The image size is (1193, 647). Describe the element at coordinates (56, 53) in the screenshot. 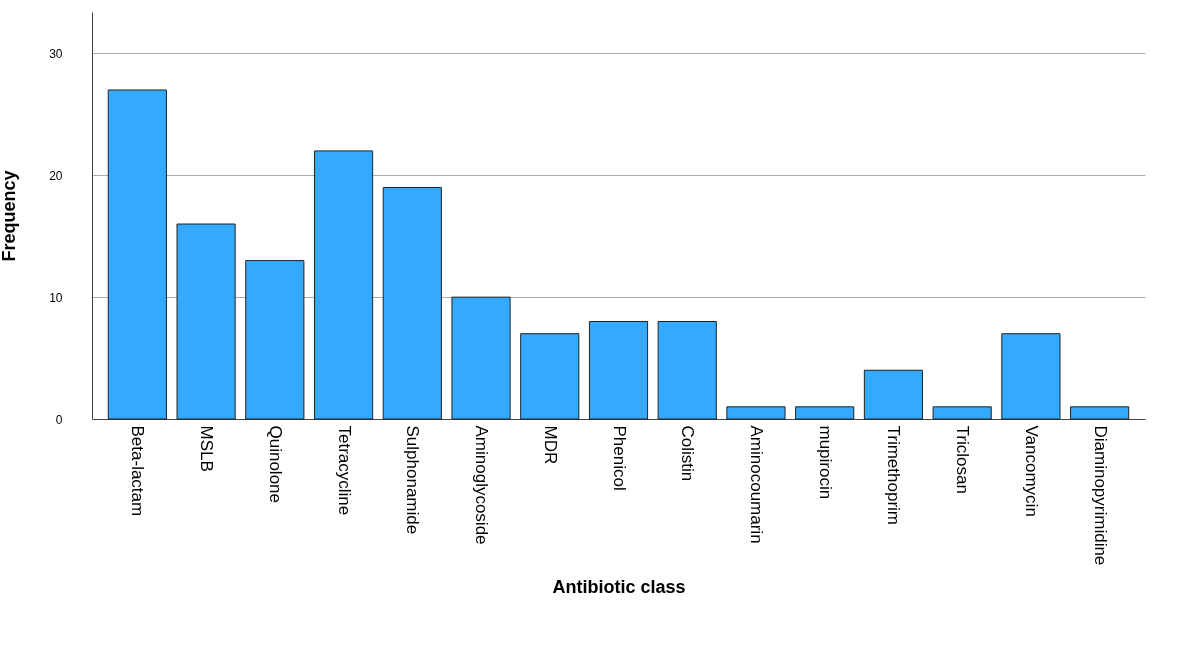

I see `y-tick-label: 30` at that location.